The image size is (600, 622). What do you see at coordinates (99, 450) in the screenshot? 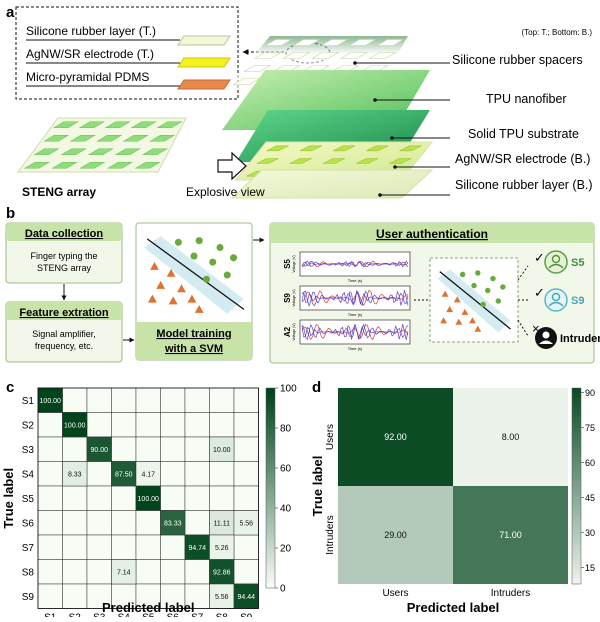
I see `heatmap-c-value: 90.00` at bounding box center [99, 450].